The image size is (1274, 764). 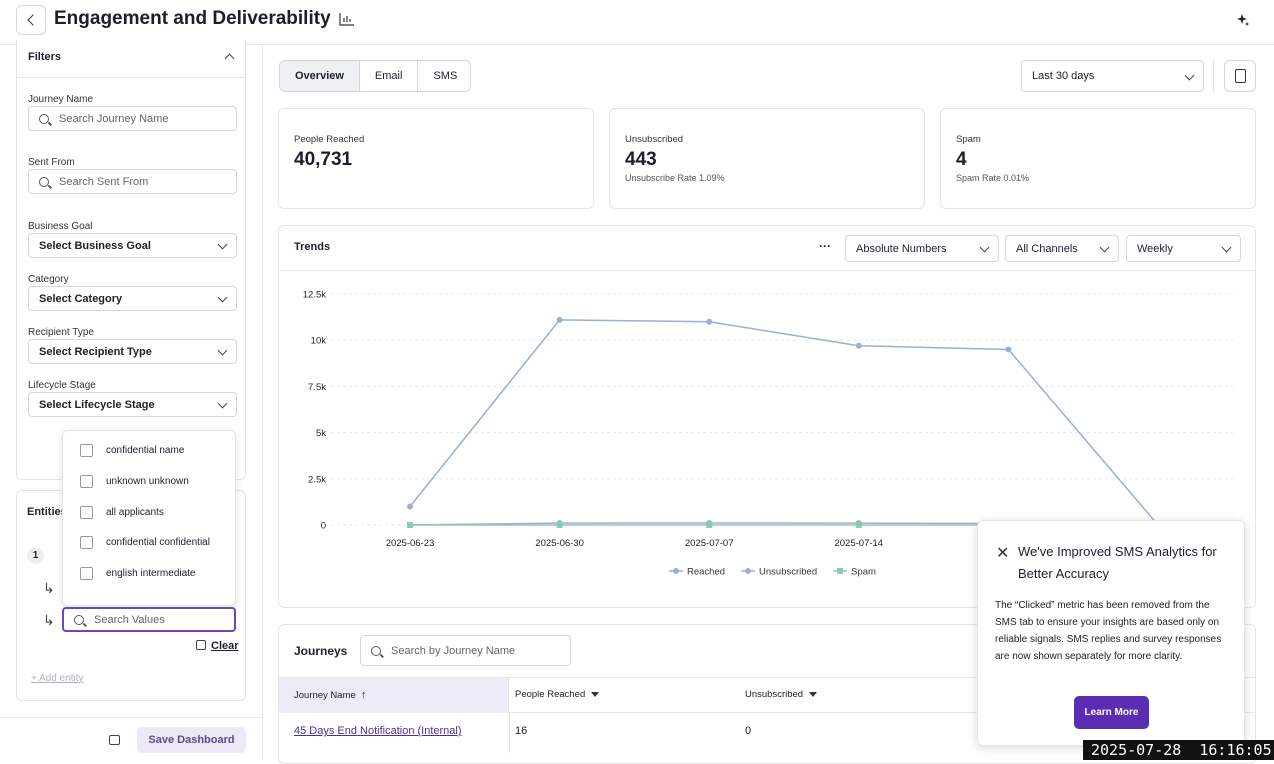 What do you see at coordinates (992, 178) in the screenshot?
I see `kpi-sub: Spam Rate 0.01%` at bounding box center [992, 178].